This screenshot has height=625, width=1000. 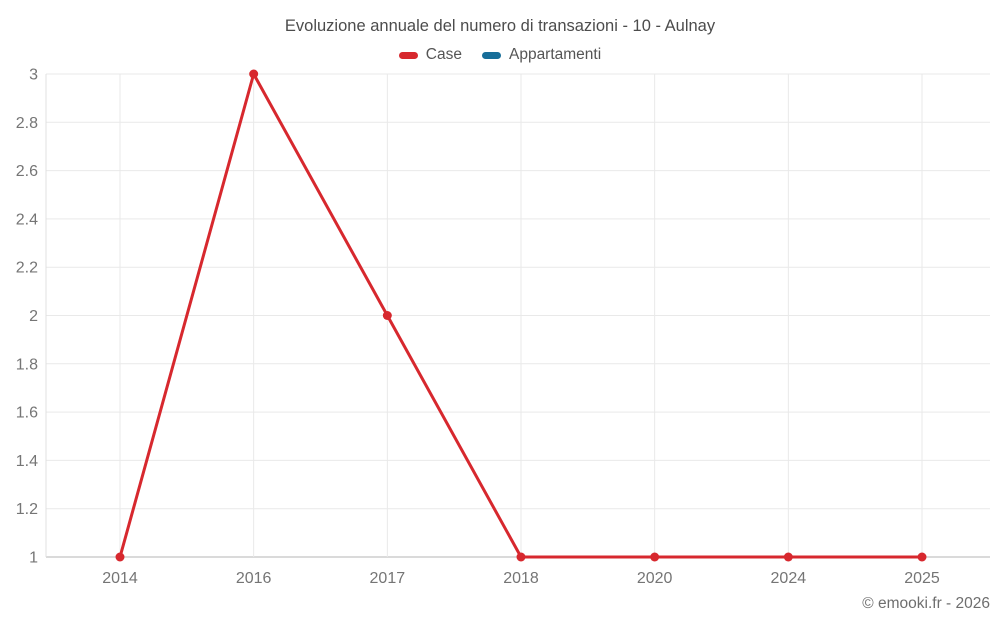 I want to click on y-tick-label: 1.2, so click(x=27, y=509).